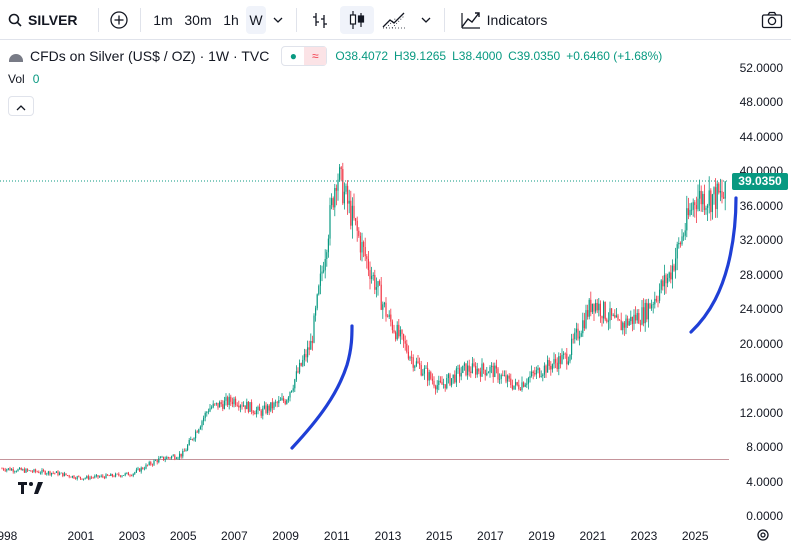 This screenshot has width=791, height=548. I want to click on time-tick-label: 2007, so click(234, 536).